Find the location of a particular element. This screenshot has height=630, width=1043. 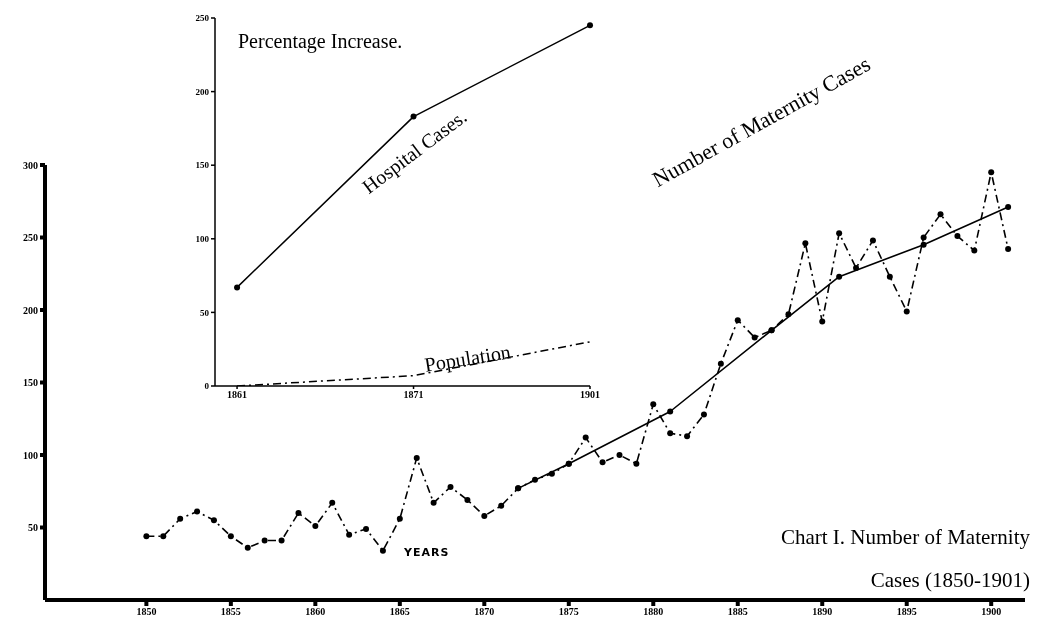

x-tick-label: 1885 is located at coordinates (737, 612).